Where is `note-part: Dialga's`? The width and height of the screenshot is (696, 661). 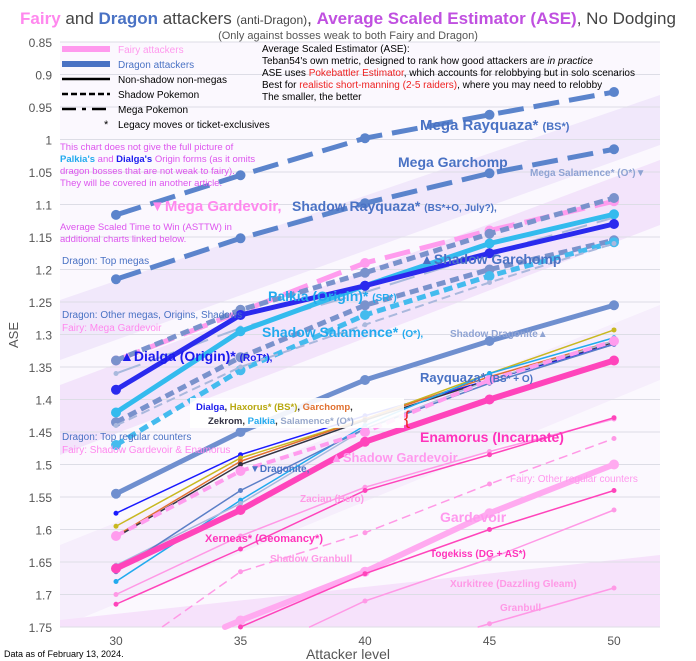
note-part: Dialga's is located at coordinates (134, 159).